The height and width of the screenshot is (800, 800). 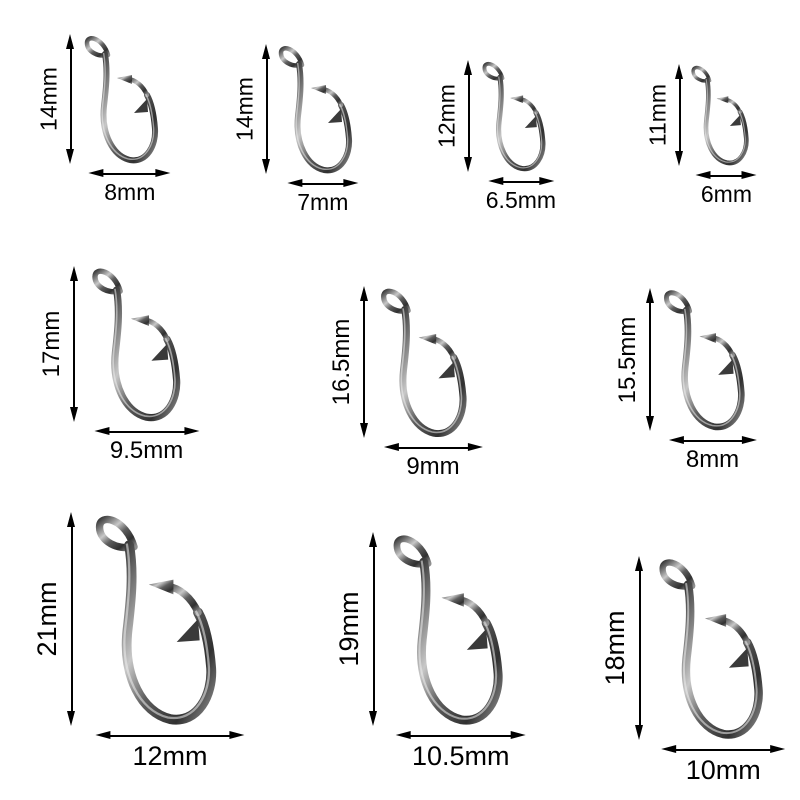 I want to click on height-label-box: 17mm, so click(x=52, y=344).